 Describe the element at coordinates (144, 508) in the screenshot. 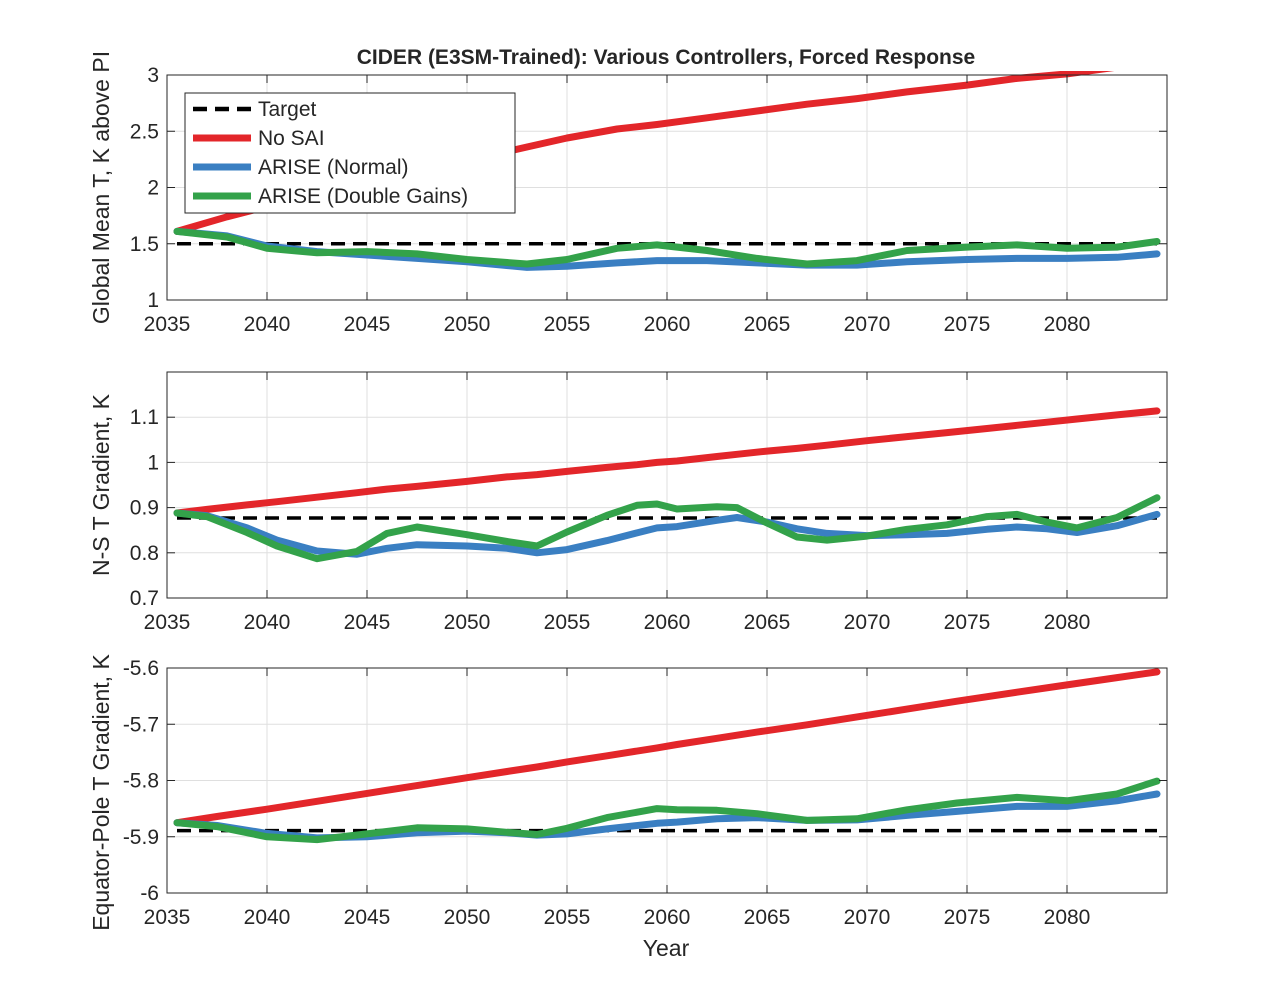

I see `y-tick-label: 0.9` at that location.